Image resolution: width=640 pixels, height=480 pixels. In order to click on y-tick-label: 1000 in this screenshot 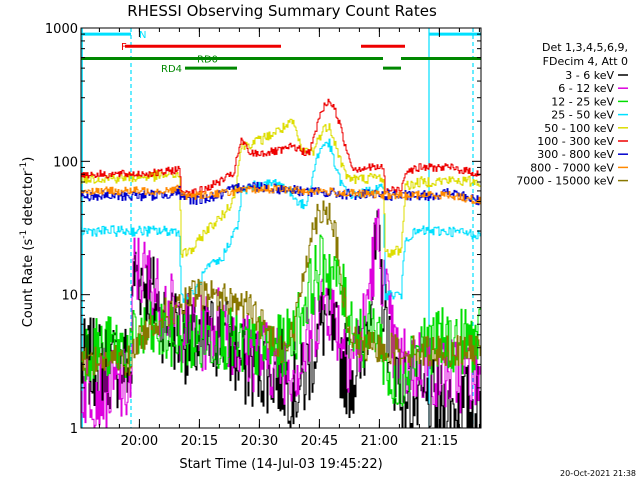, I will do `click(61, 29)`.